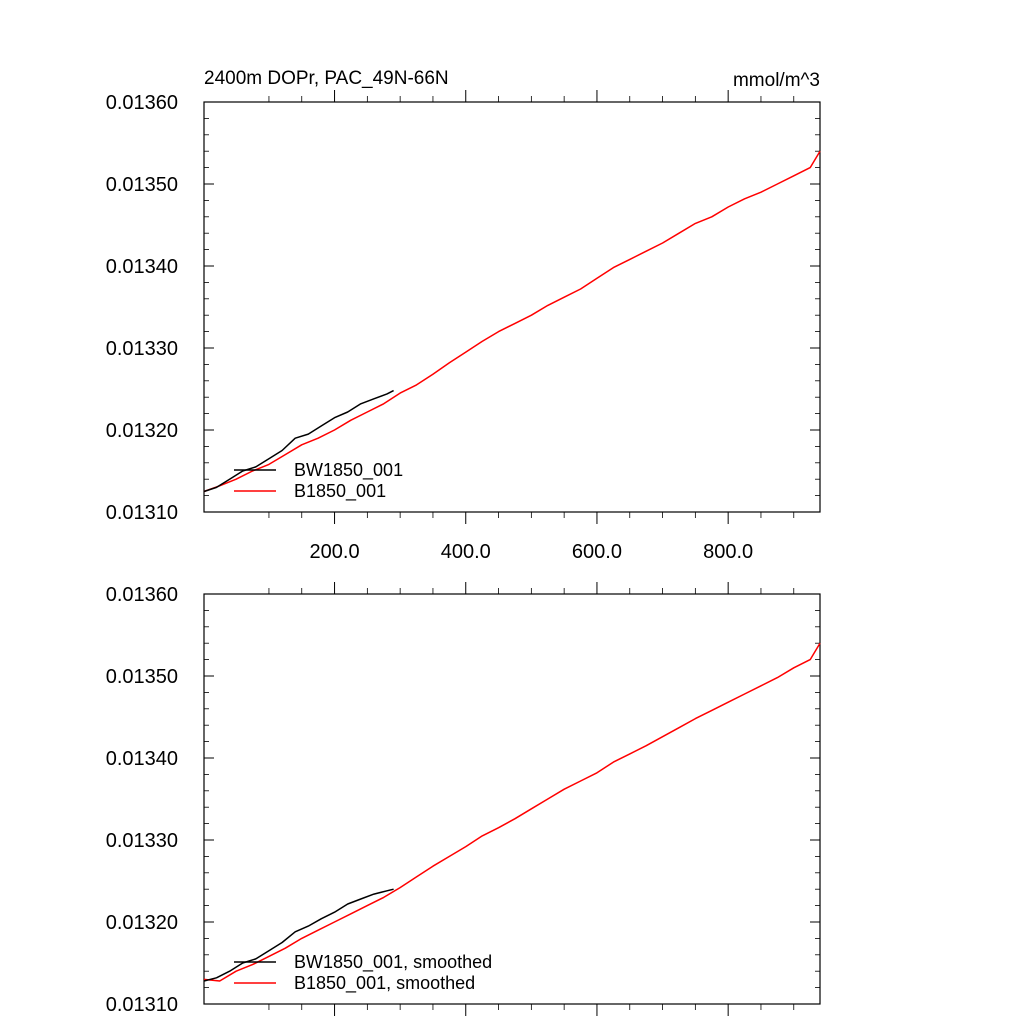  What do you see at coordinates (326, 78) in the screenshot?
I see `chart-title: 2400m DOPr, PAC_49N-66N` at bounding box center [326, 78].